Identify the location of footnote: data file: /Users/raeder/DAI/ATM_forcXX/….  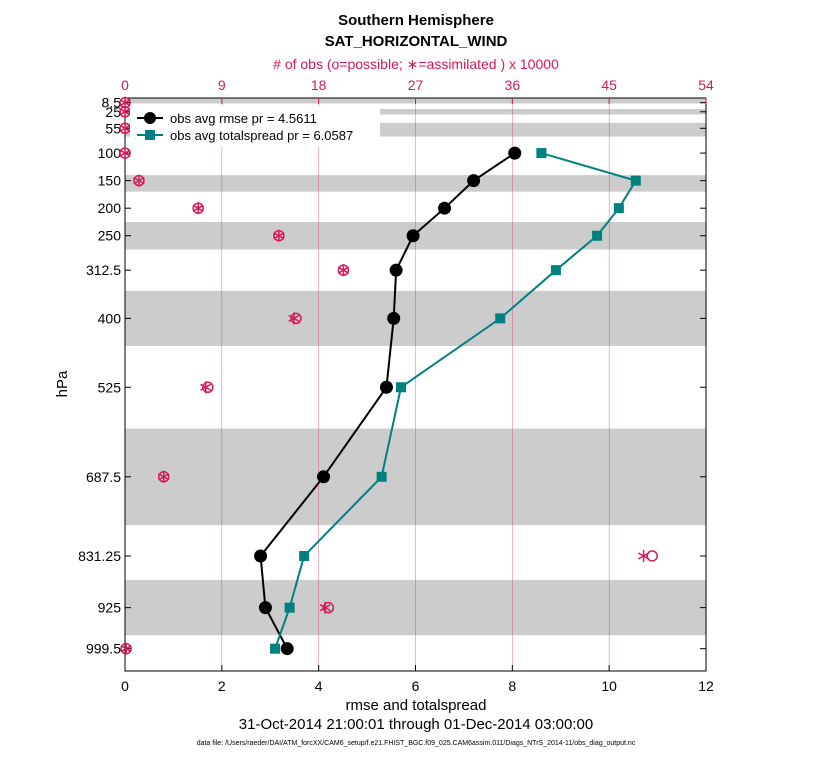
(416, 743).